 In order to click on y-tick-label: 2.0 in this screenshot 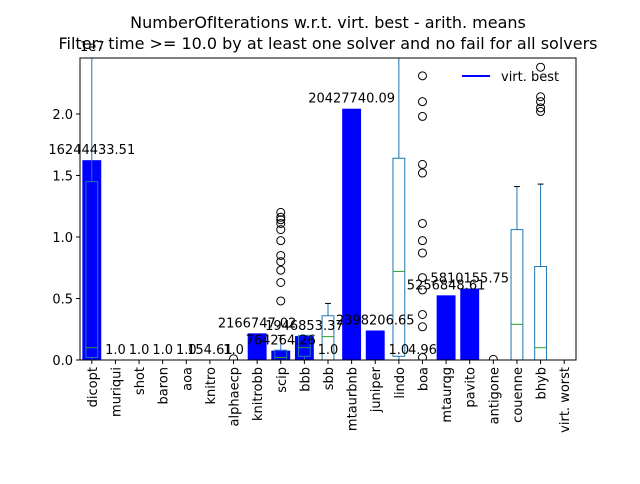, I will do `click(62, 115)`.